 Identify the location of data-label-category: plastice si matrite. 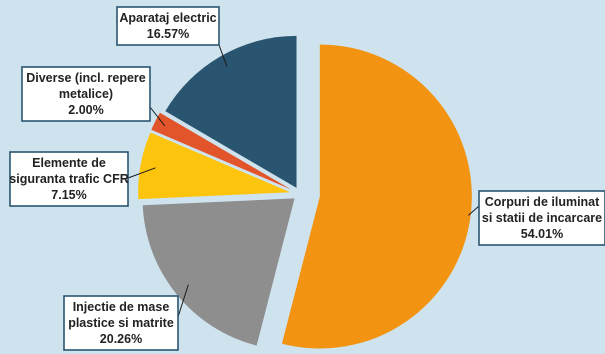
(121, 323).